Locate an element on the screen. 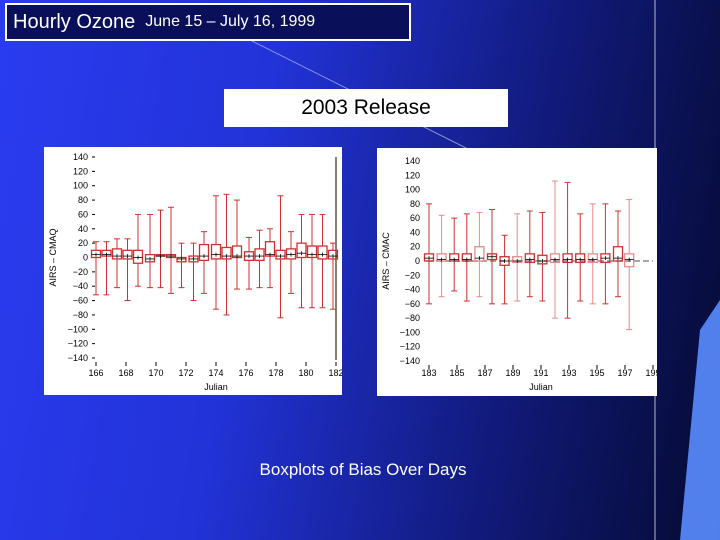 This screenshot has width=720, height=540. x-tick-label: 172 is located at coordinates (185, 373).